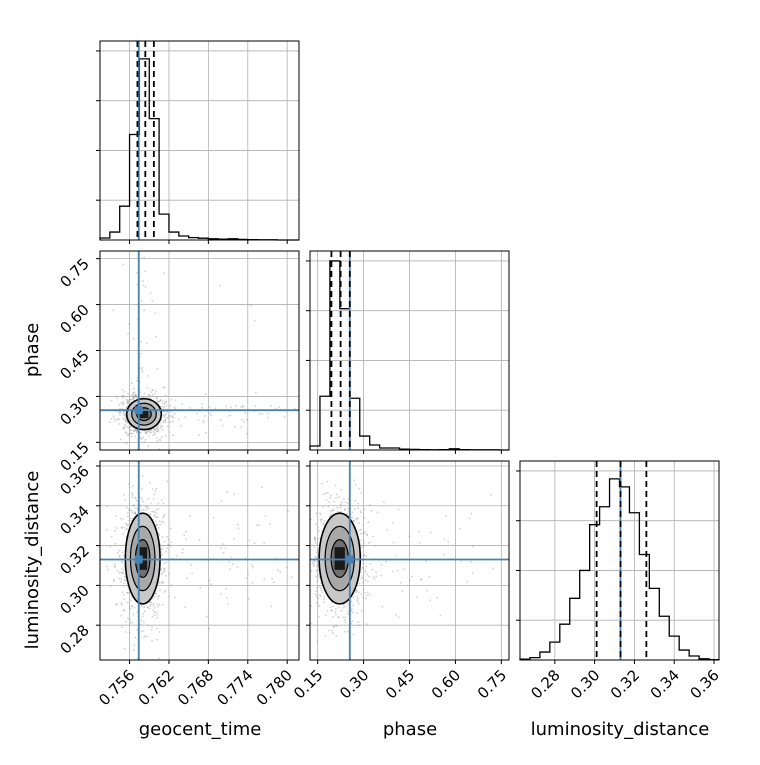  I want to click on hist-frame-phase, so click(409, 350).